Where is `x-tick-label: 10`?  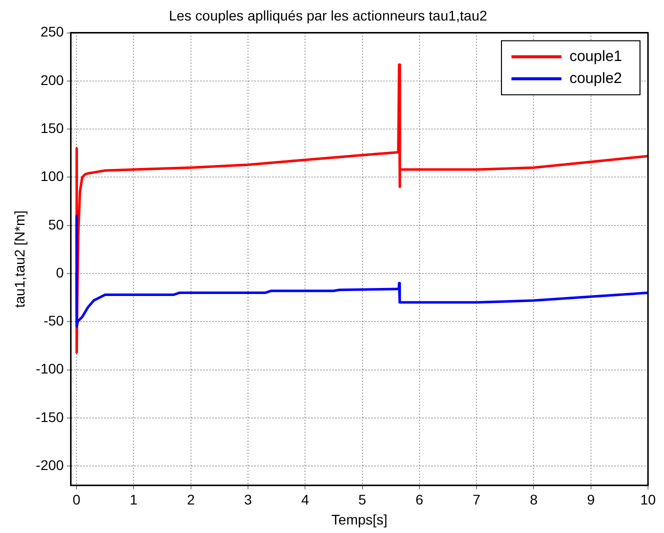 x-tick-label: 10 is located at coordinates (648, 500).